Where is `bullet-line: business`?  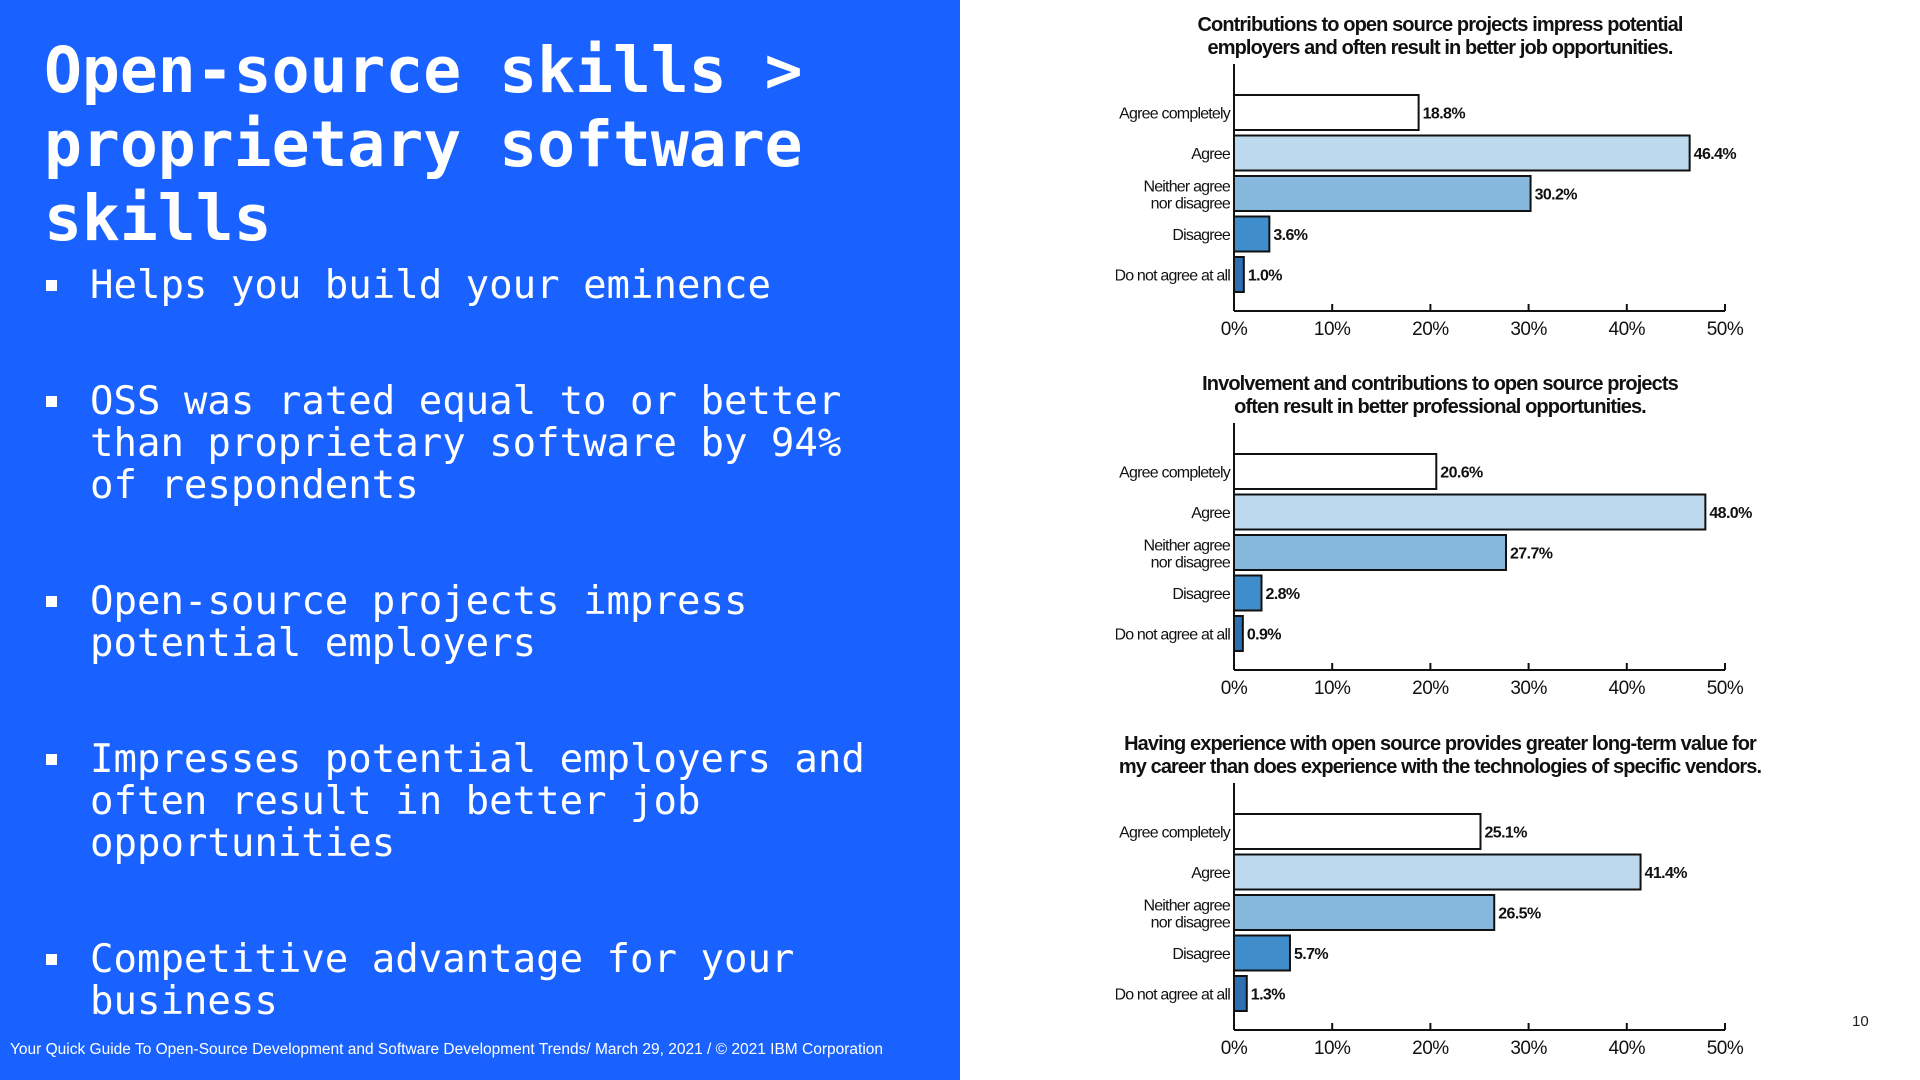
bullet-line: business is located at coordinates (184, 1001).